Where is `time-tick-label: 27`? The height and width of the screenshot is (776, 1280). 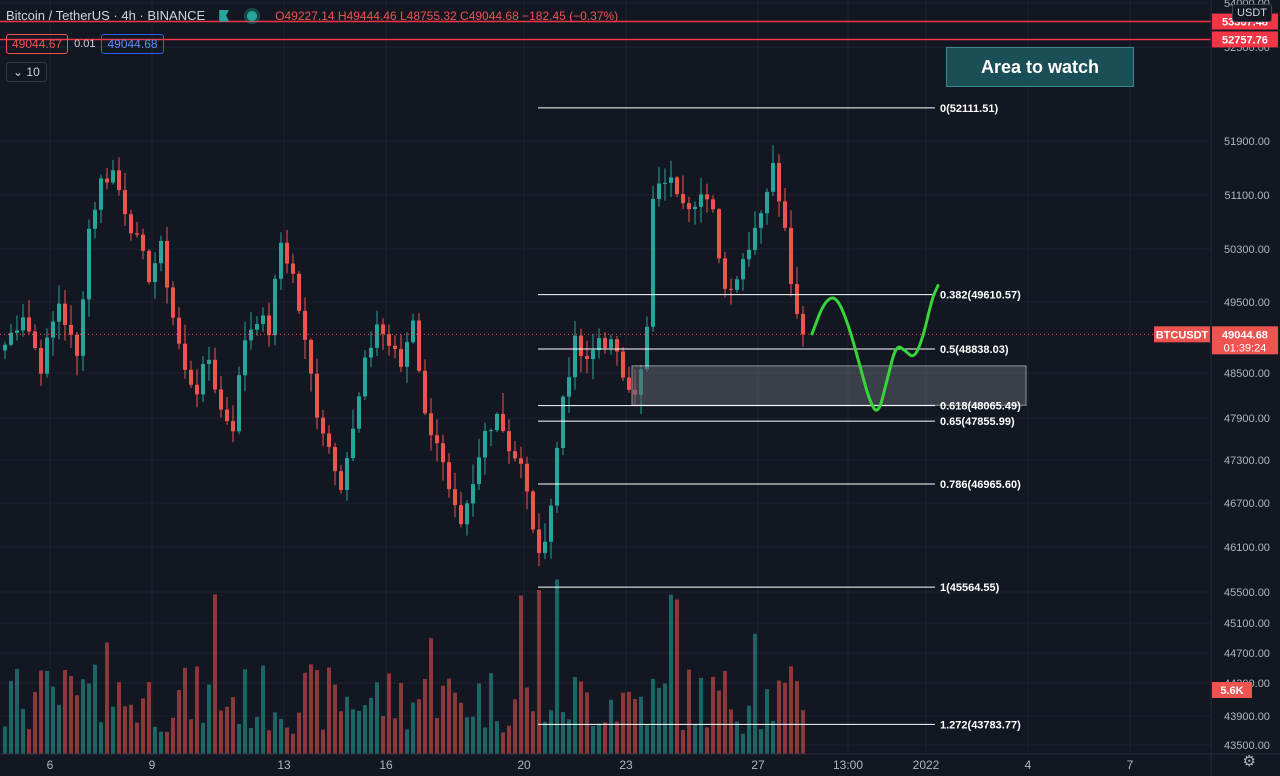 time-tick-label: 27 is located at coordinates (758, 765).